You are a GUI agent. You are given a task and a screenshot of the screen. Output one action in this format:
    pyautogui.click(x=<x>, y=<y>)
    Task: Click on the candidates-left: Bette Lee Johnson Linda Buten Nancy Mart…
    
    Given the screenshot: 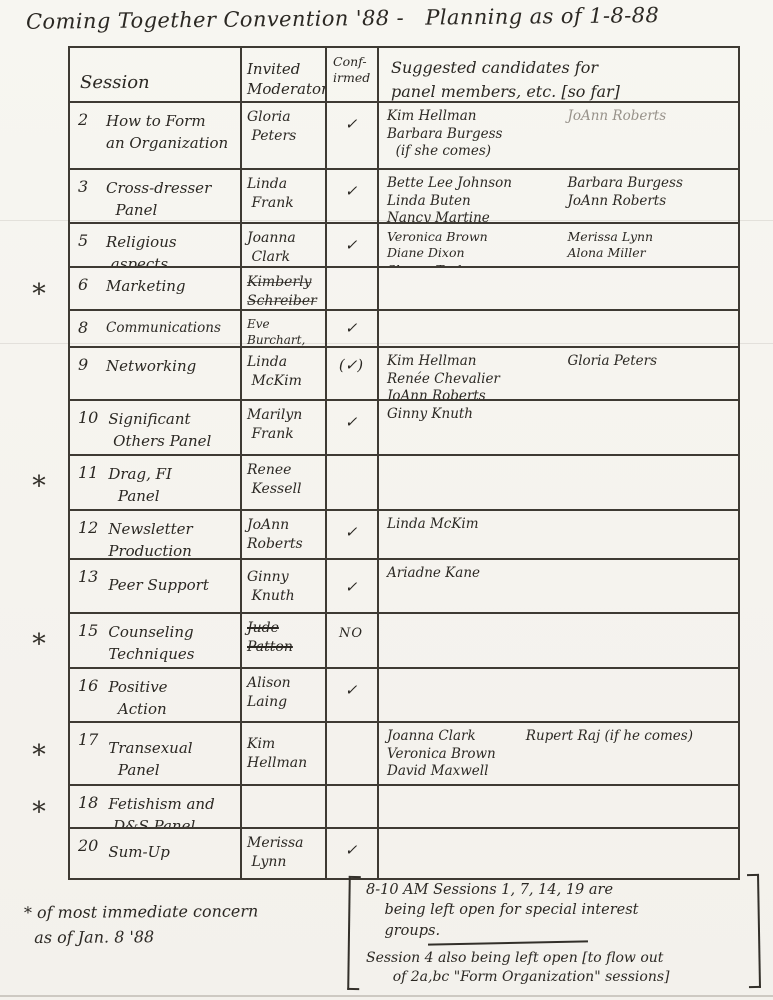 What is the action you would take?
    pyautogui.click(x=449, y=198)
    